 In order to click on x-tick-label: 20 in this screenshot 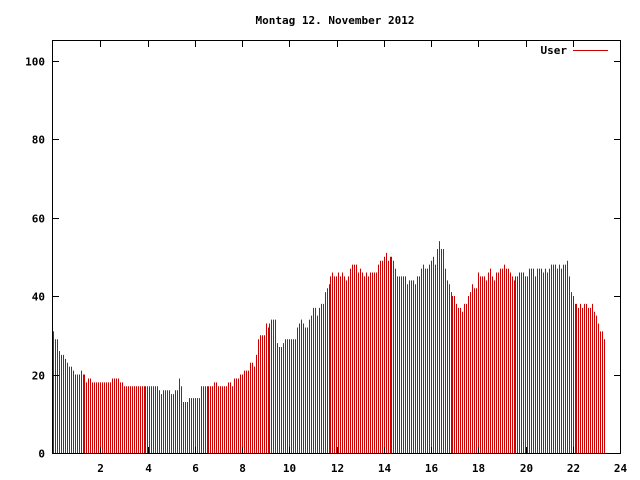, I will do `click(526, 468)`.